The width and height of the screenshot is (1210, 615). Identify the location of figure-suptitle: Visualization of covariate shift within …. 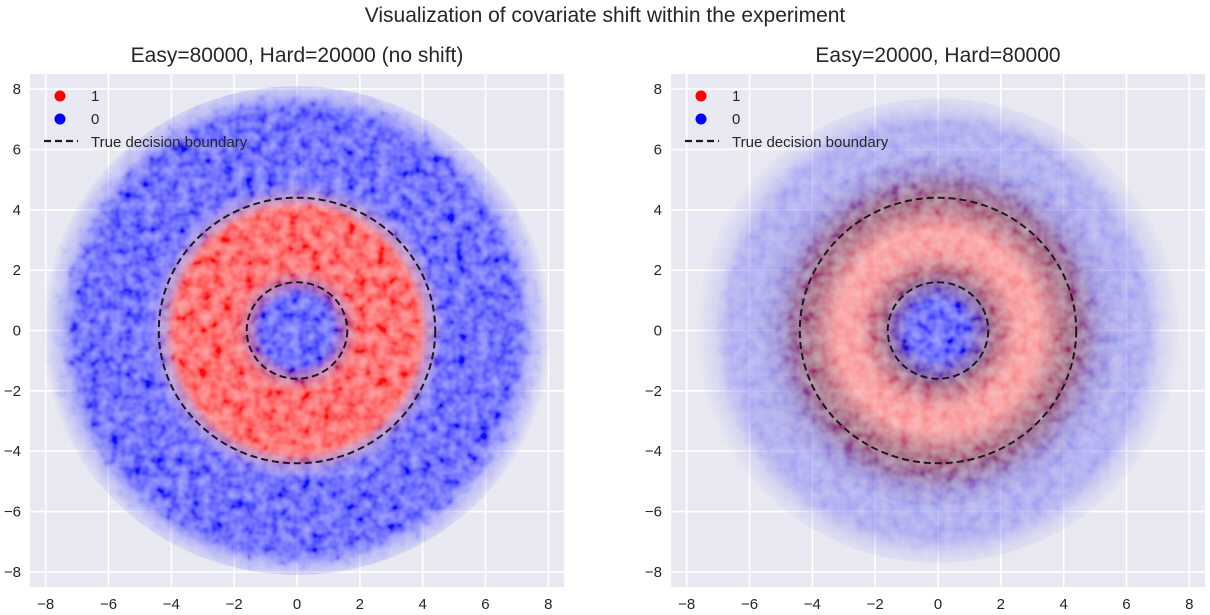
(605, 15).